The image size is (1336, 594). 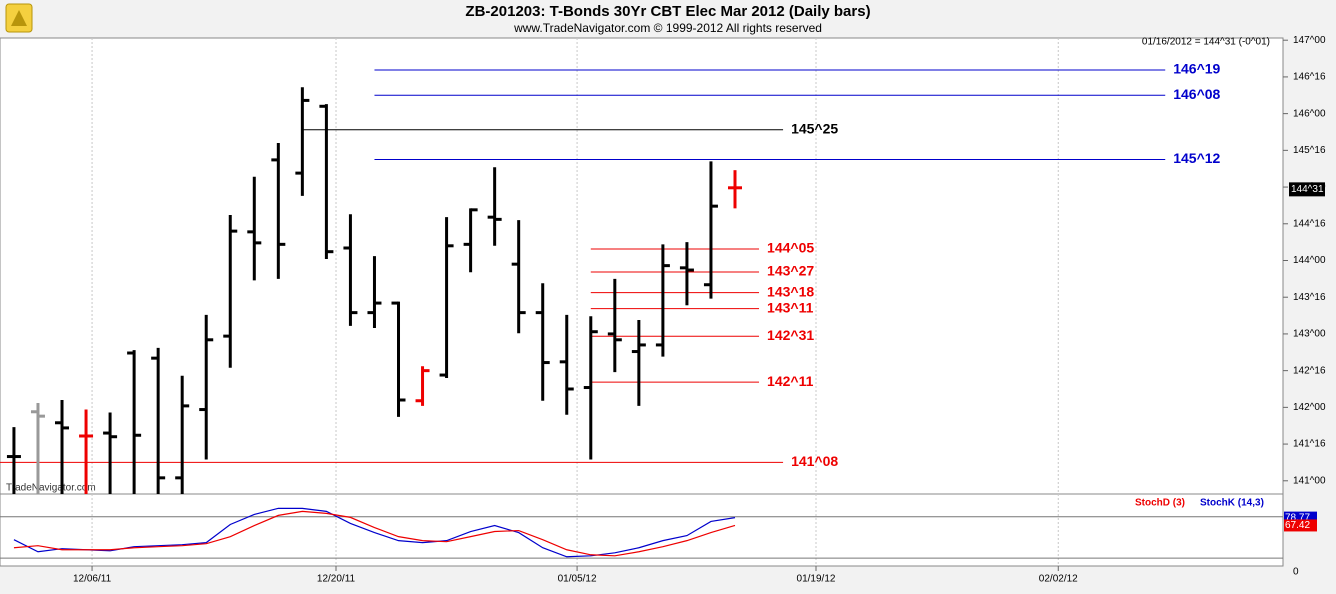 What do you see at coordinates (790, 291) in the screenshot?
I see `level-label: 143^18` at bounding box center [790, 291].